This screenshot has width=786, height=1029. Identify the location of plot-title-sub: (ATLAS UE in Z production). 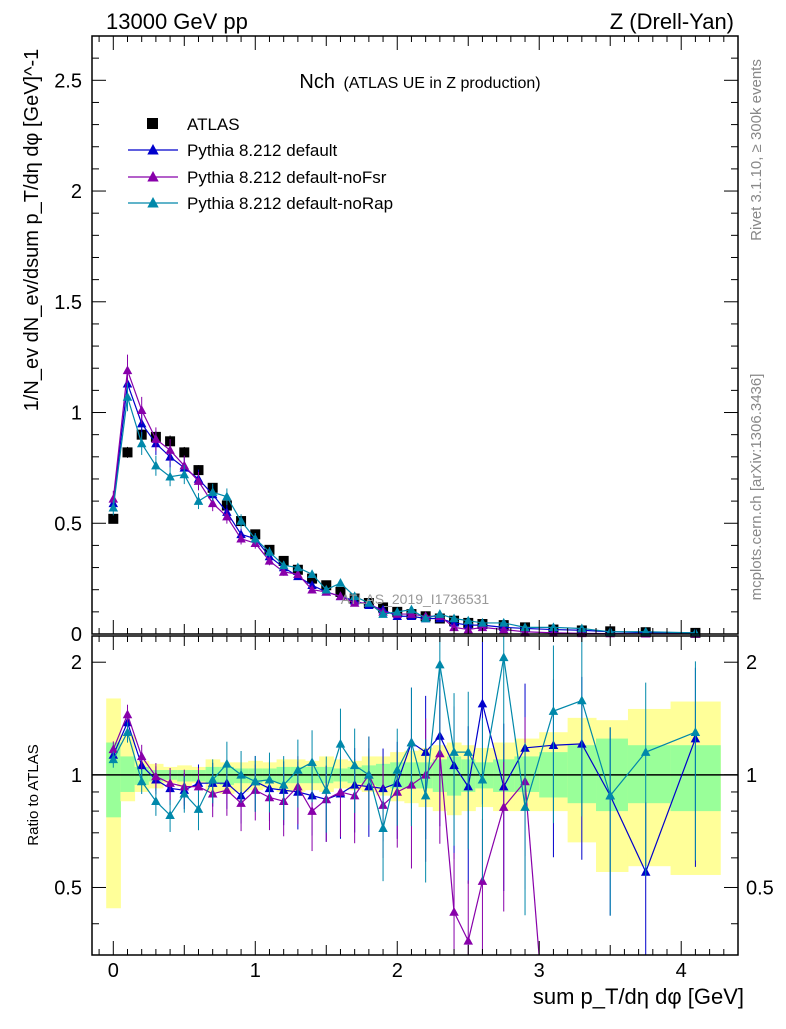
(441, 83).